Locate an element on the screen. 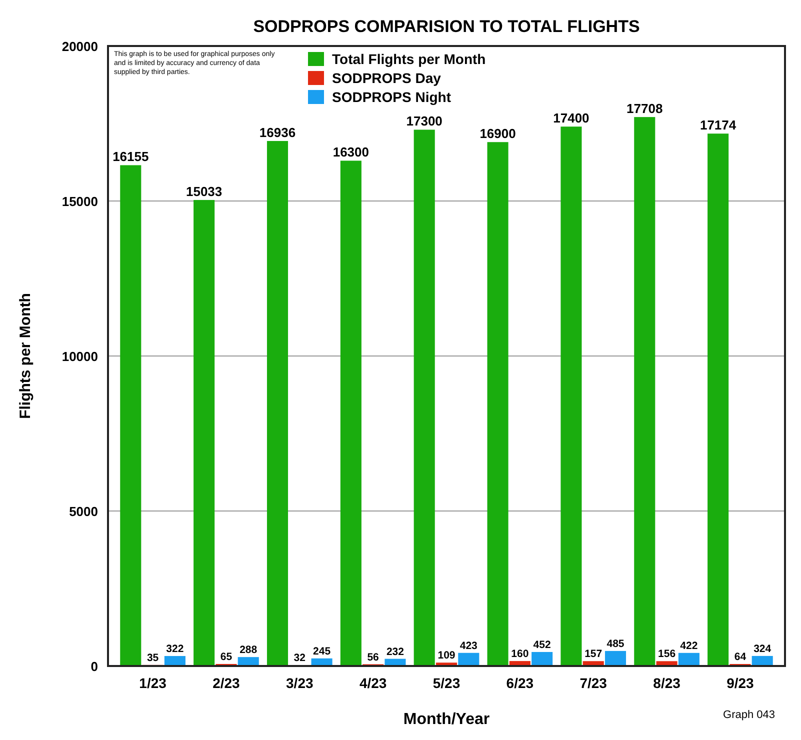 The height and width of the screenshot is (740, 801). data-label: 324 is located at coordinates (763, 648).